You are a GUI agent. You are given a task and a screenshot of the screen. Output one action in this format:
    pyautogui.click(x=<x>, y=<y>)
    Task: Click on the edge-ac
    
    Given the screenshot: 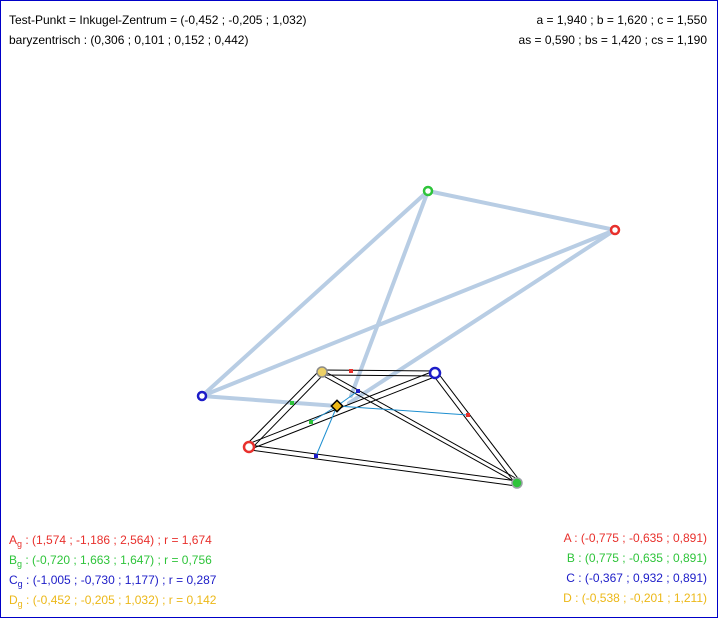 What is the action you would take?
    pyautogui.click(x=344, y=412)
    